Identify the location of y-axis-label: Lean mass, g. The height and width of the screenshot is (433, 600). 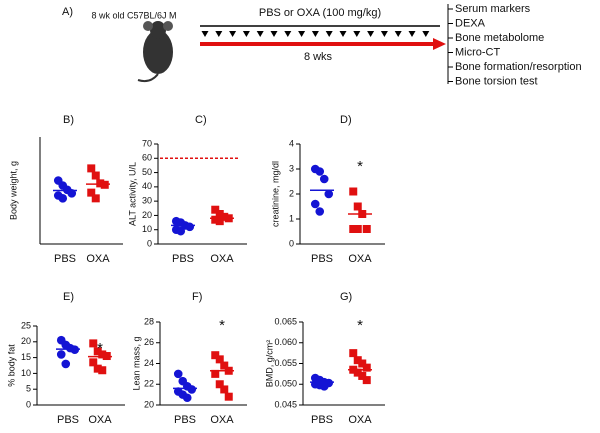
(136, 363).